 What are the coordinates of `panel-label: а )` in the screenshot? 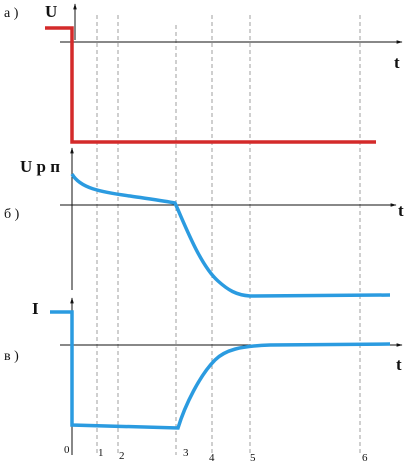 It's located at (11, 13).